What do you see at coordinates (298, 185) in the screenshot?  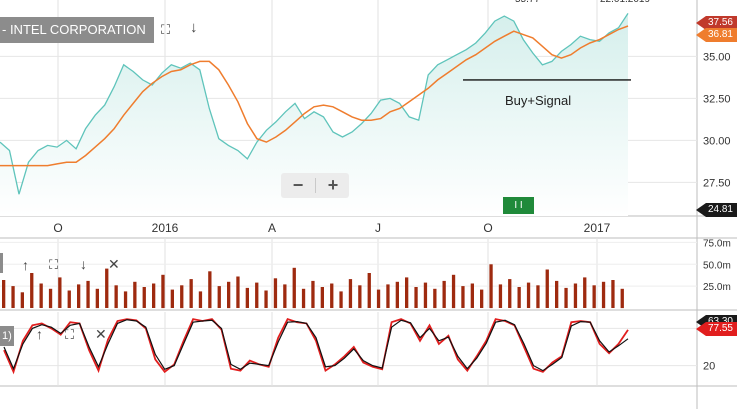 I see `zoom-out-button: −` at bounding box center [298, 185].